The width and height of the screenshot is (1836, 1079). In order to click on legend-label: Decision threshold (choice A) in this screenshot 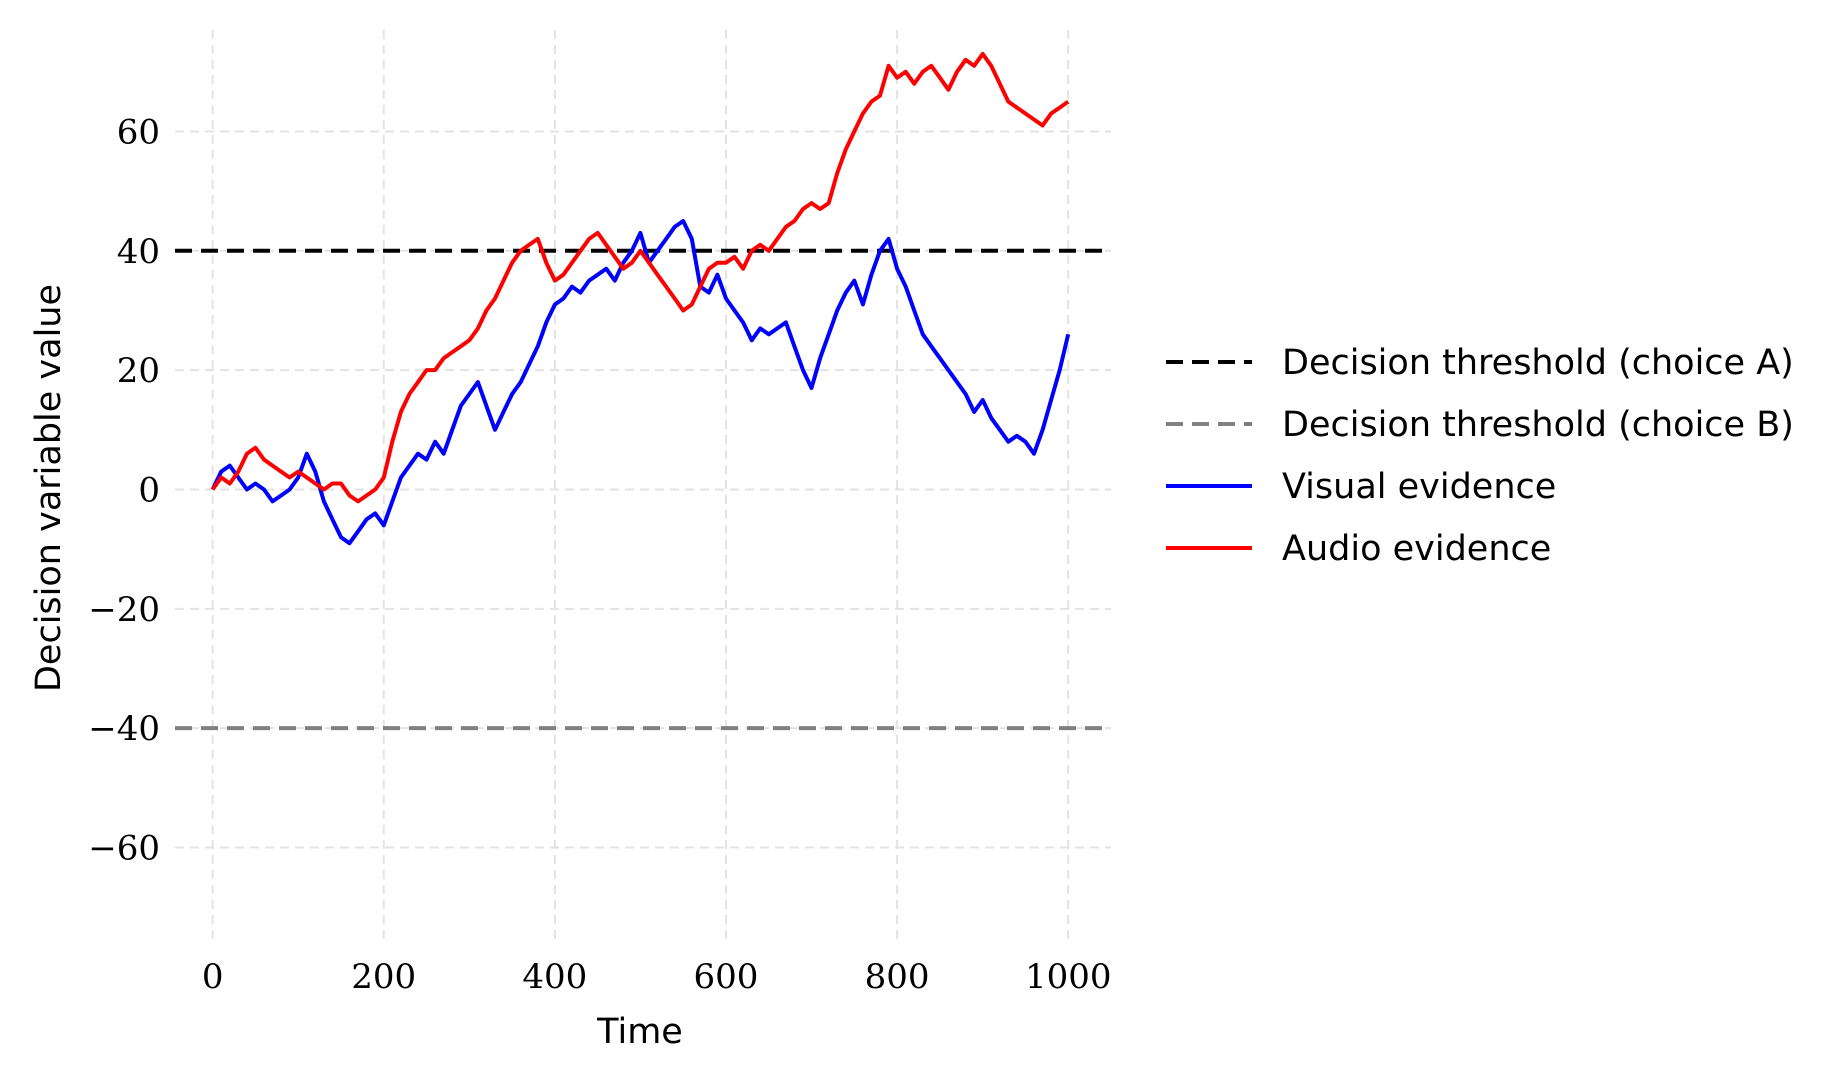, I will do `click(1538, 363)`.